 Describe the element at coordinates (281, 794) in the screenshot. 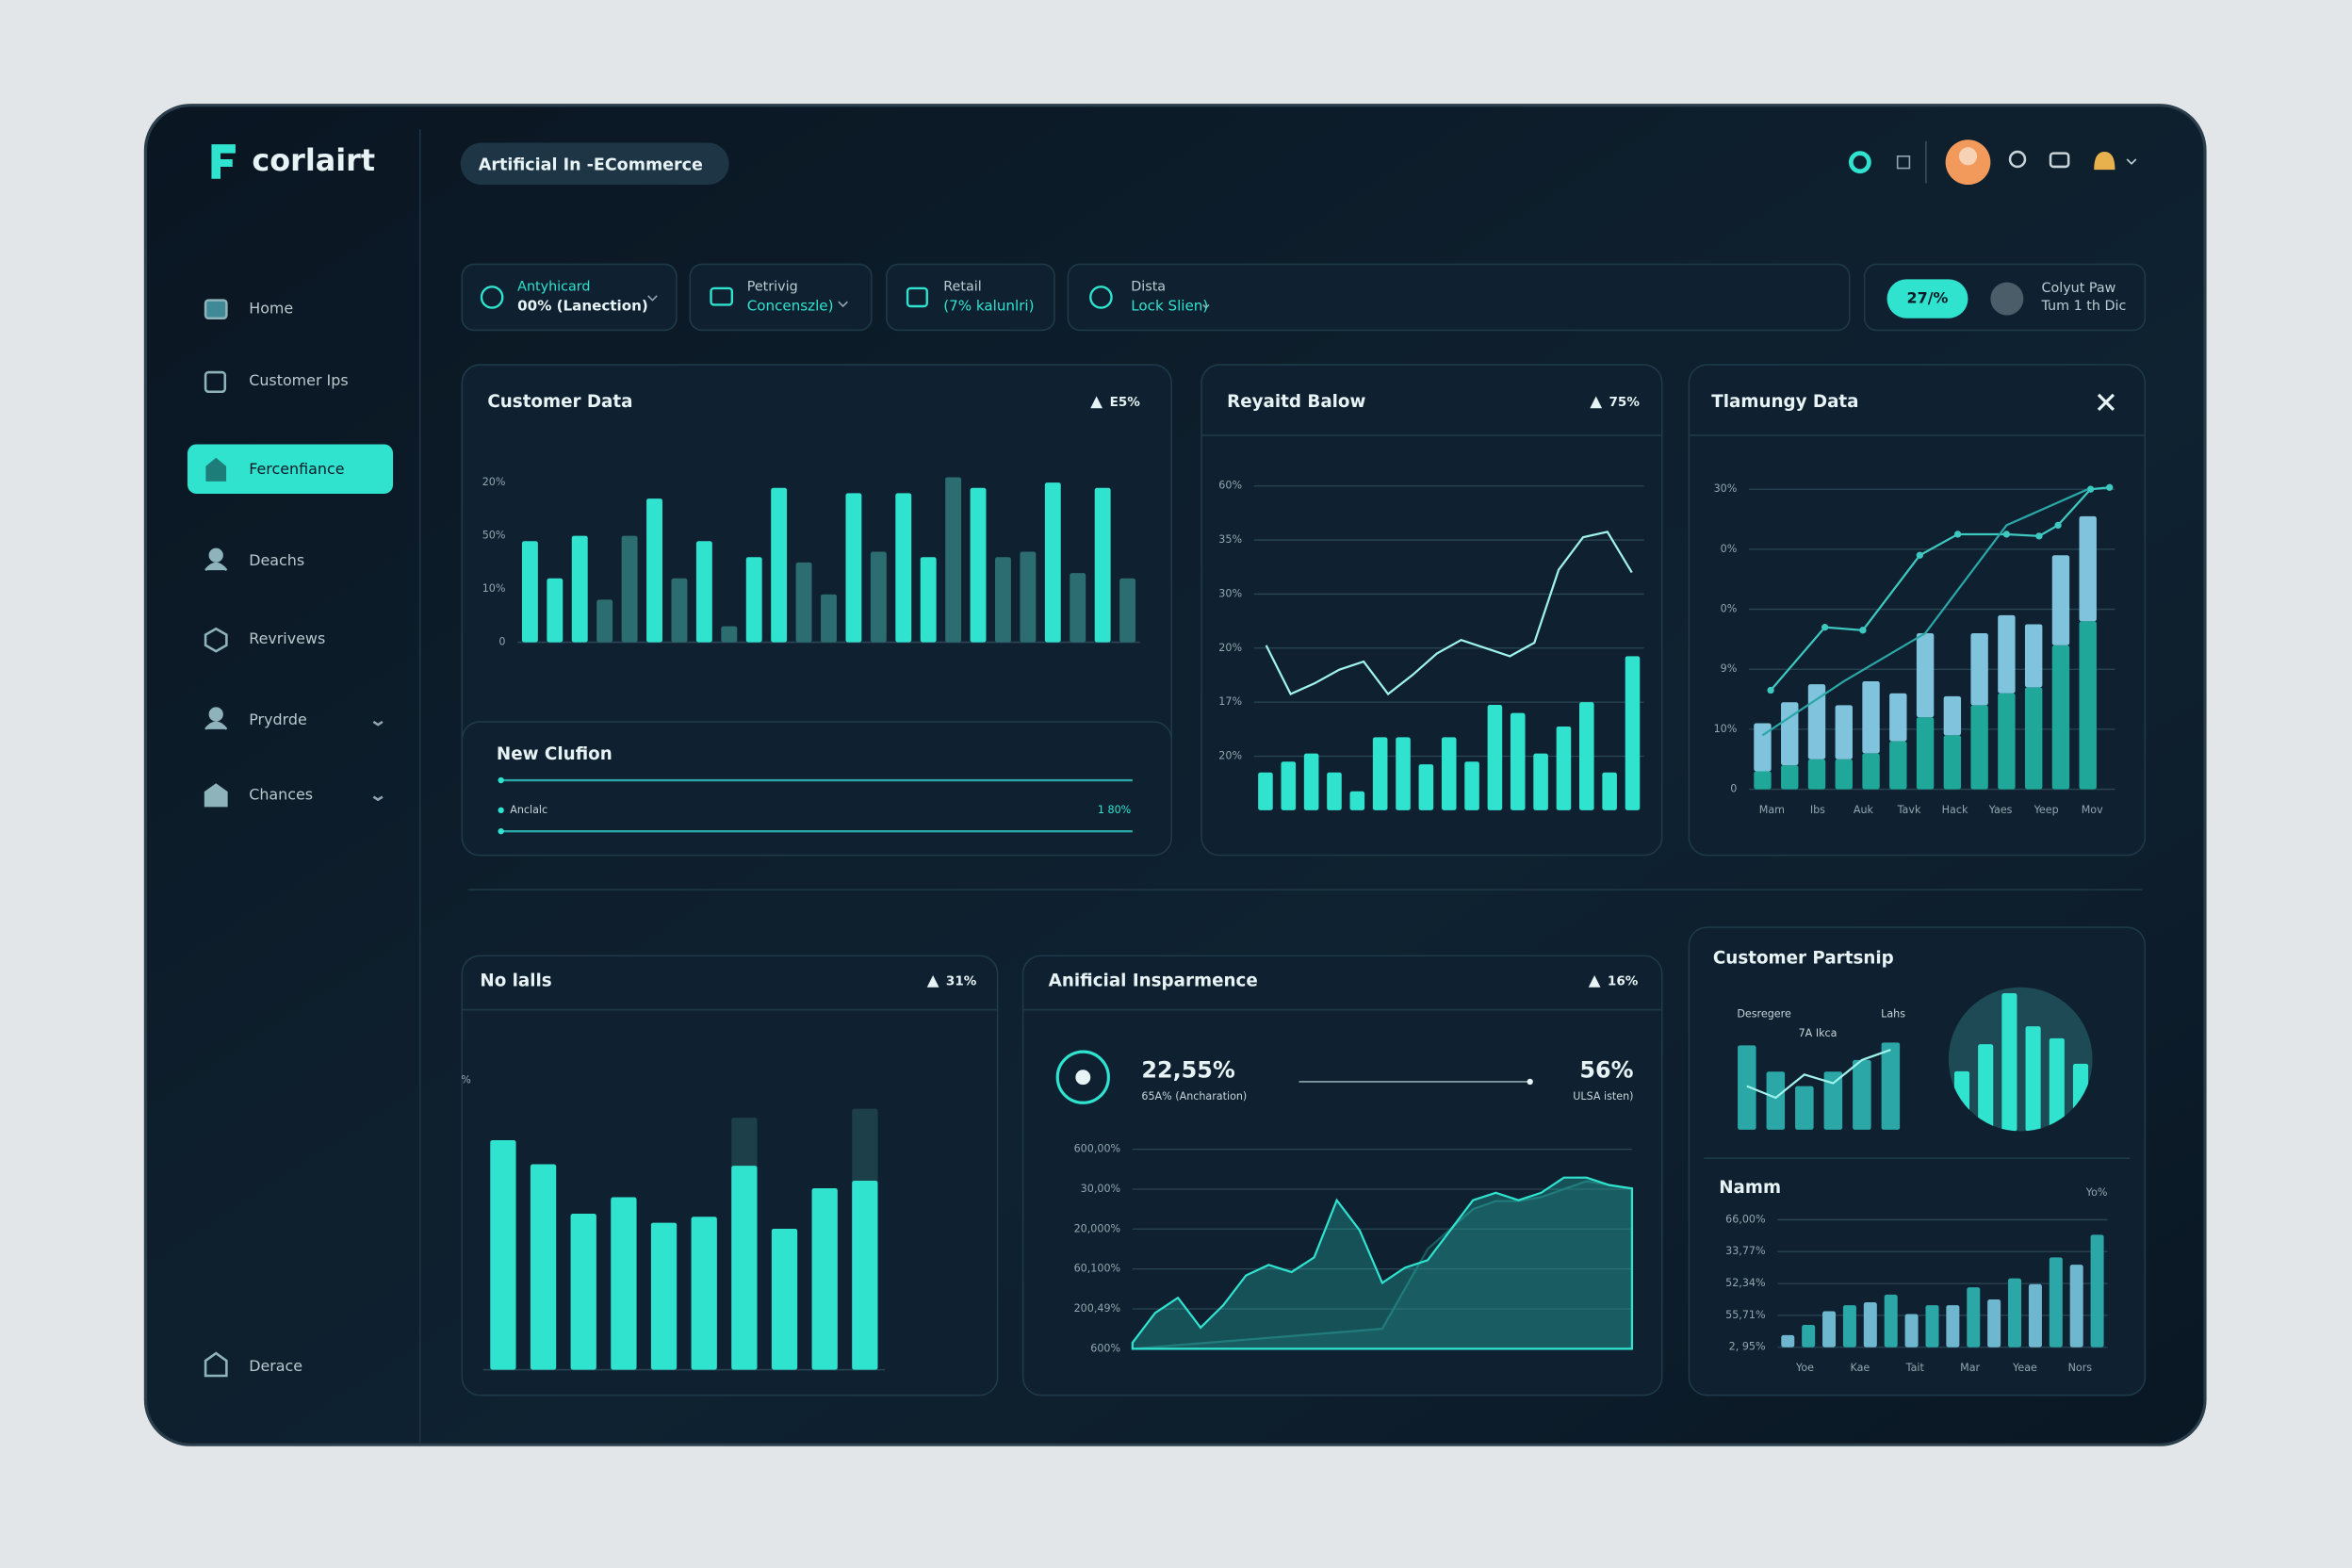

I see `nav-item: Chances` at that location.